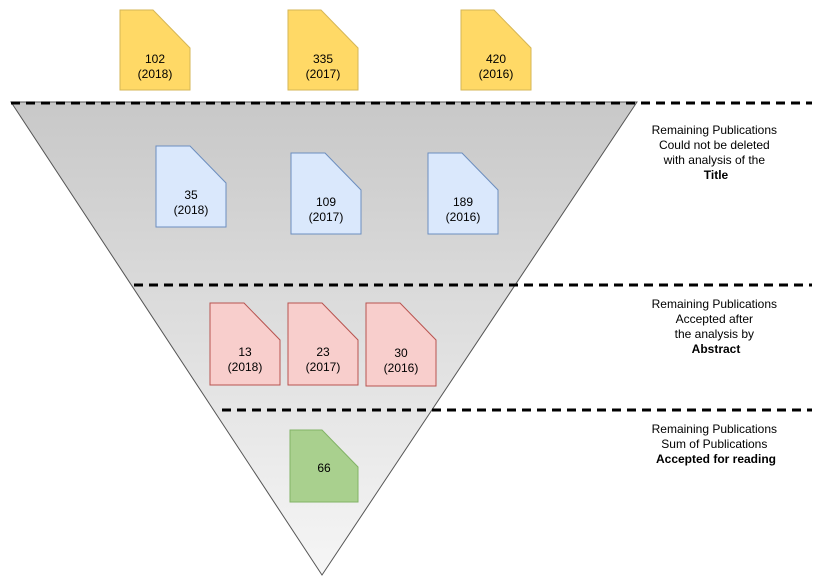  What do you see at coordinates (323, 59) in the screenshot?
I see `doc-count: 335` at bounding box center [323, 59].